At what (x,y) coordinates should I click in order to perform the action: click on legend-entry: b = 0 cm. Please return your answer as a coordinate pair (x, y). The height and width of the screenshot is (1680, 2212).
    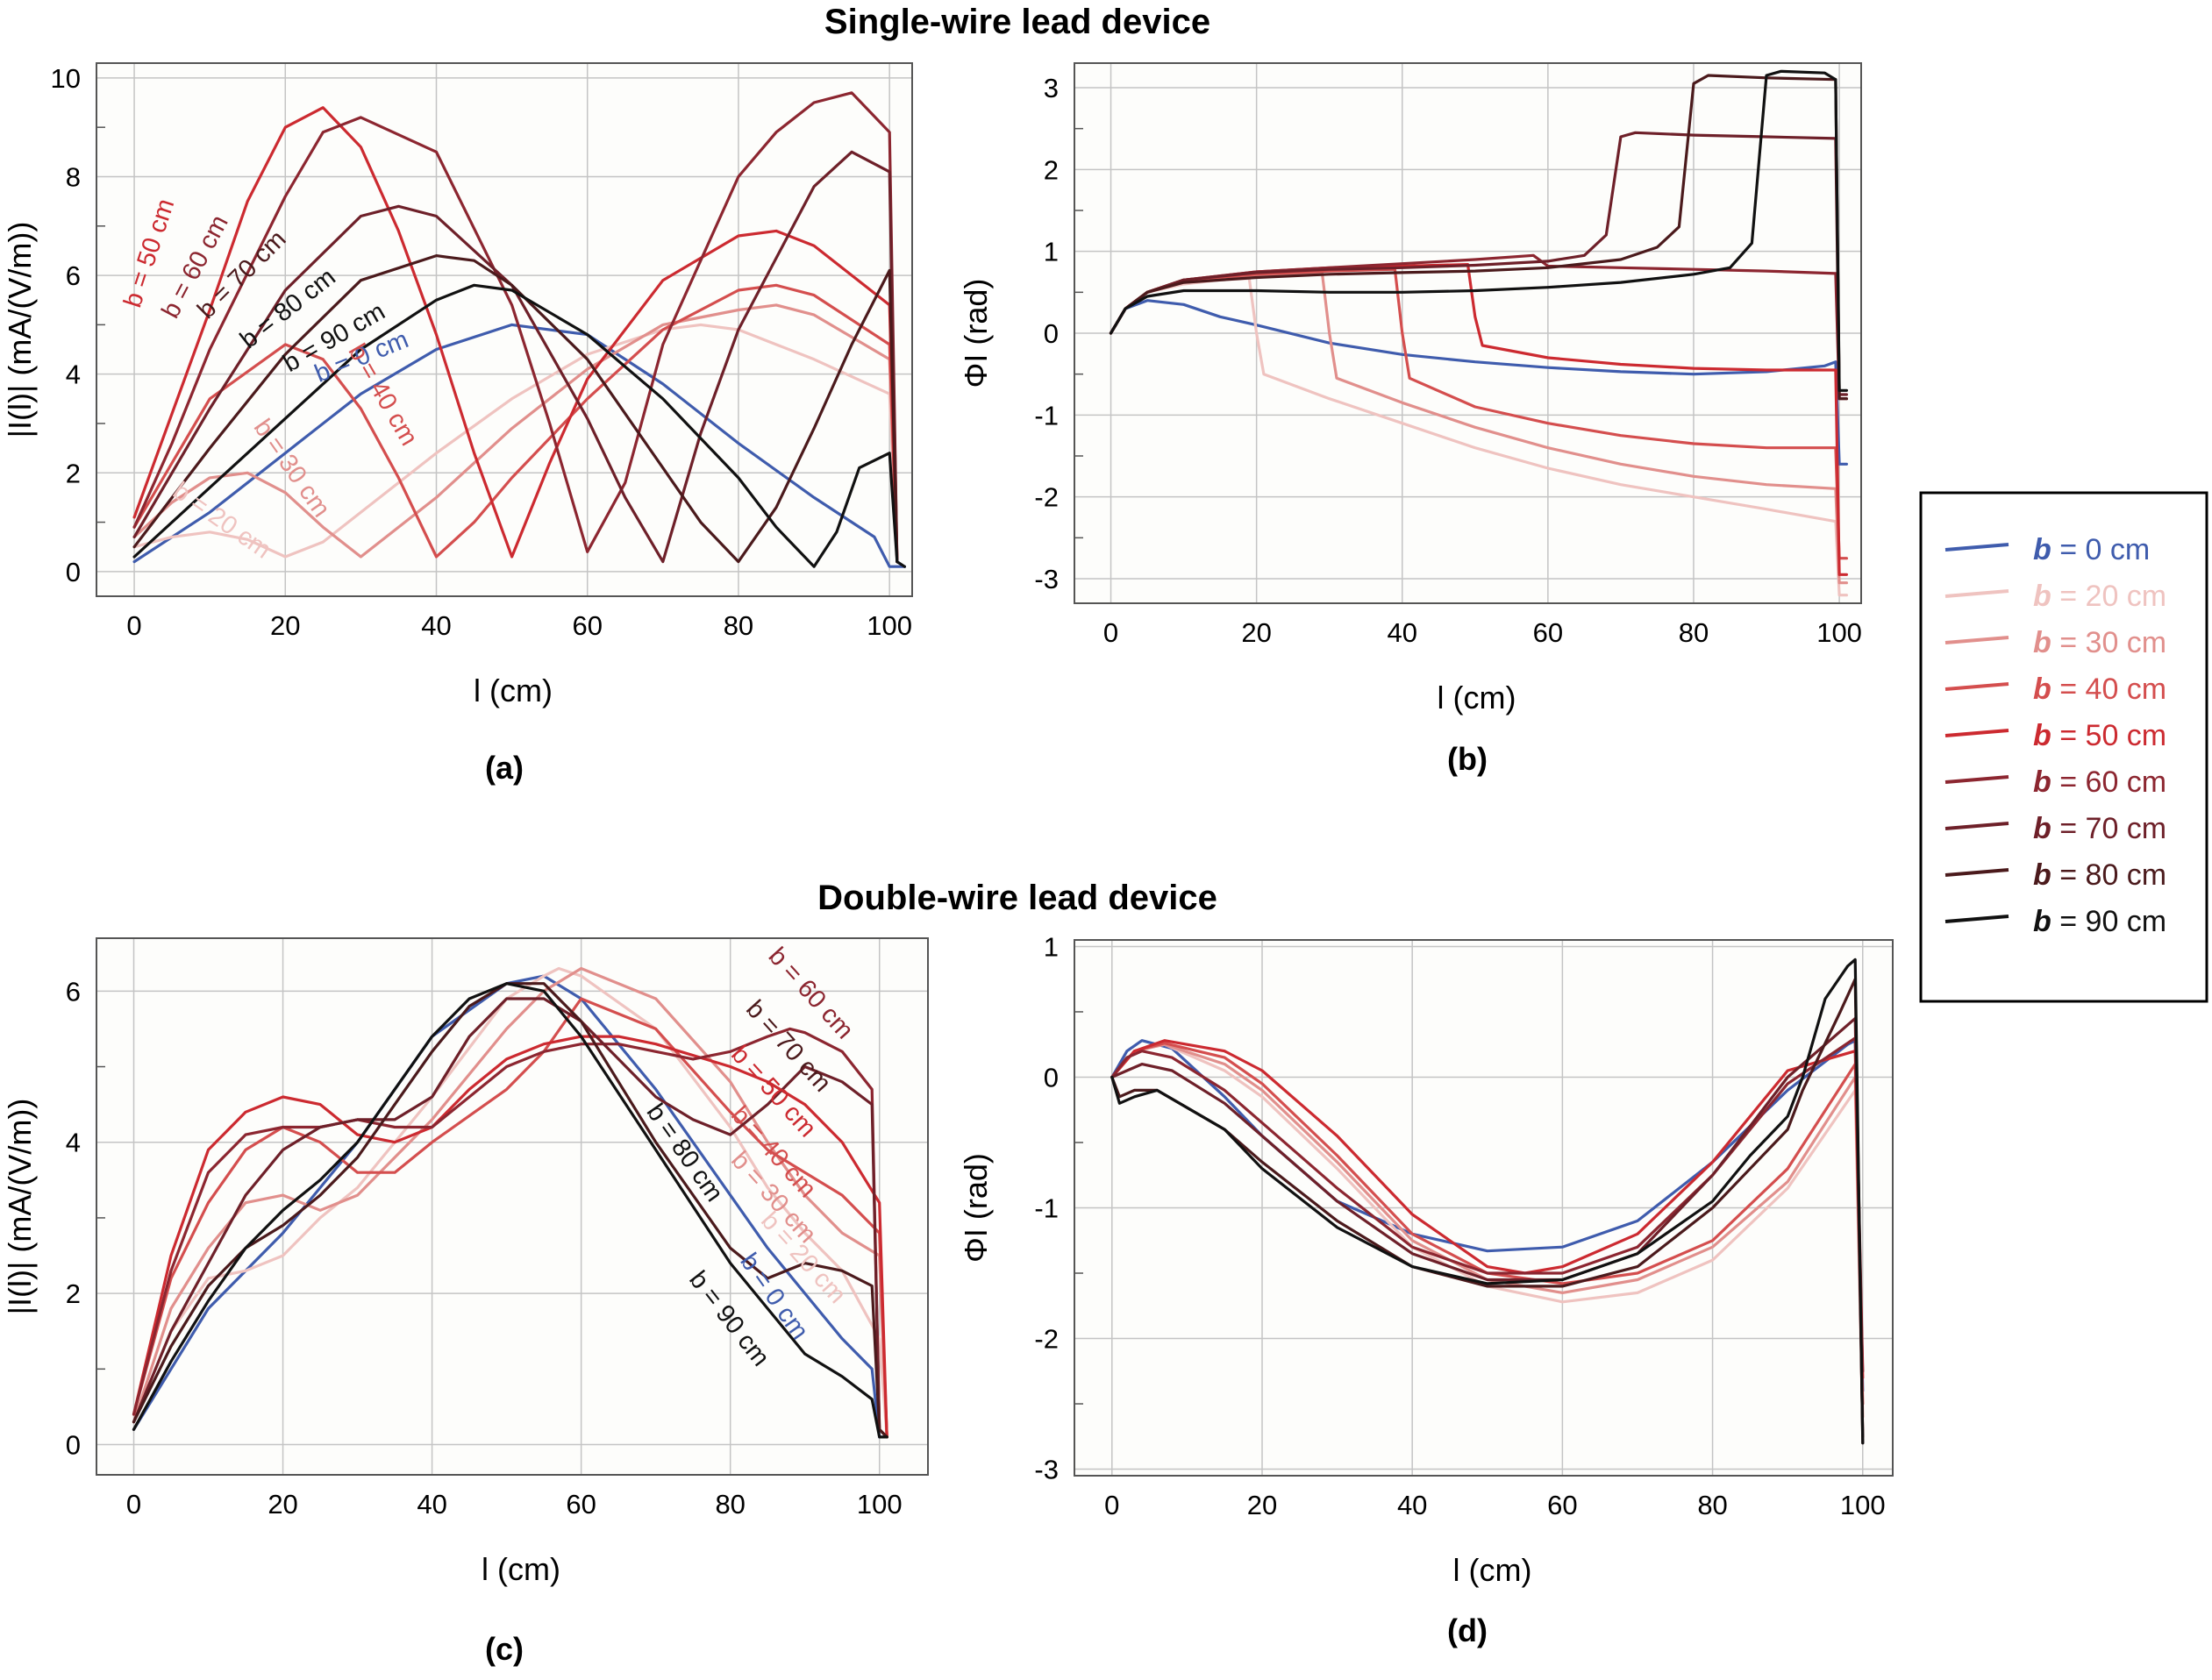
    Looking at the image, I should click on (2091, 549).